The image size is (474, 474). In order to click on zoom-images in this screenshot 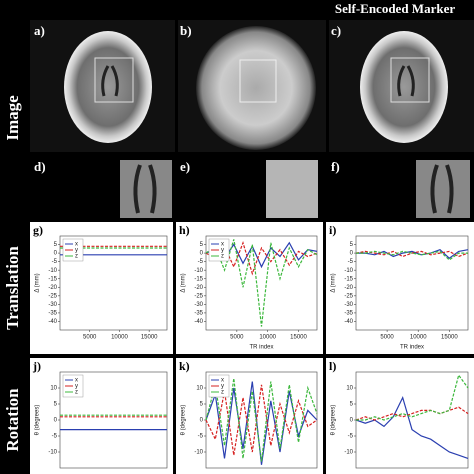, I will do `click(295, 189)`.